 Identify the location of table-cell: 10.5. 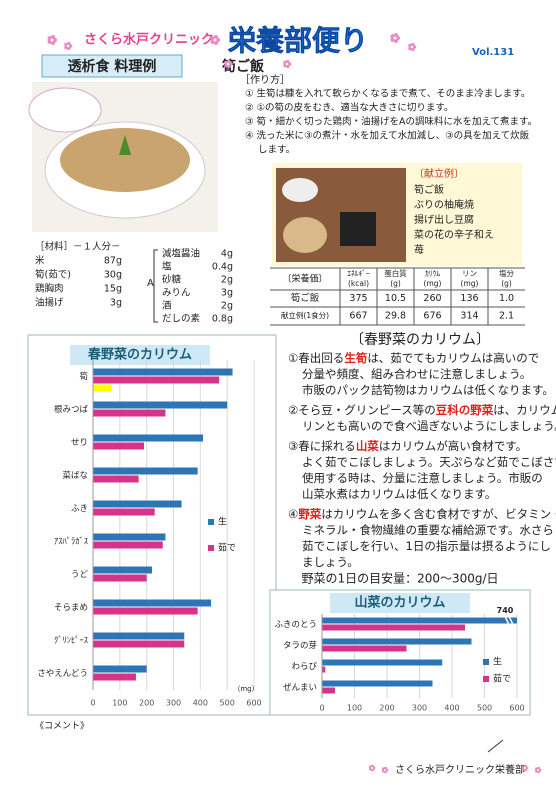
(395, 298).